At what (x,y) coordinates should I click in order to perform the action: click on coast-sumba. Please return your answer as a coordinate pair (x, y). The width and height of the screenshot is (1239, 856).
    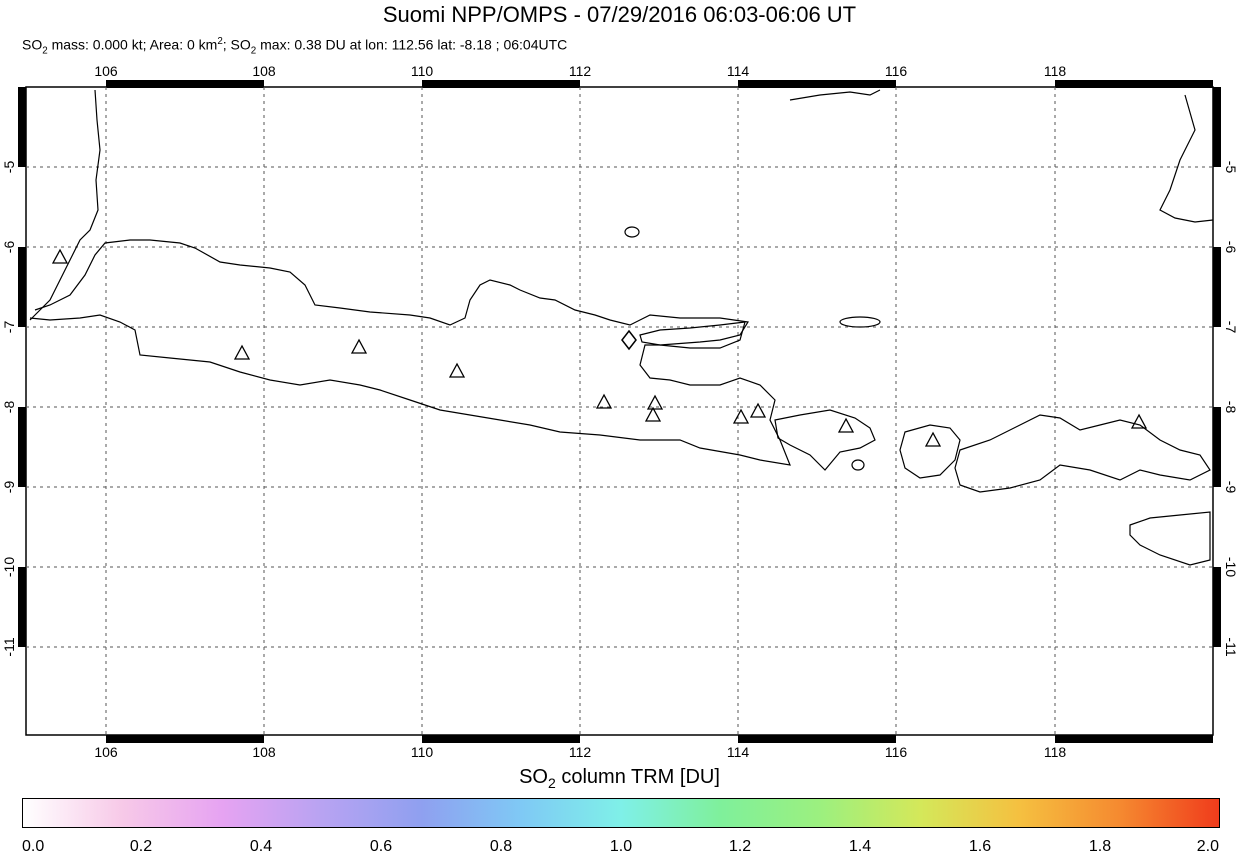
    Looking at the image, I should click on (1170, 538).